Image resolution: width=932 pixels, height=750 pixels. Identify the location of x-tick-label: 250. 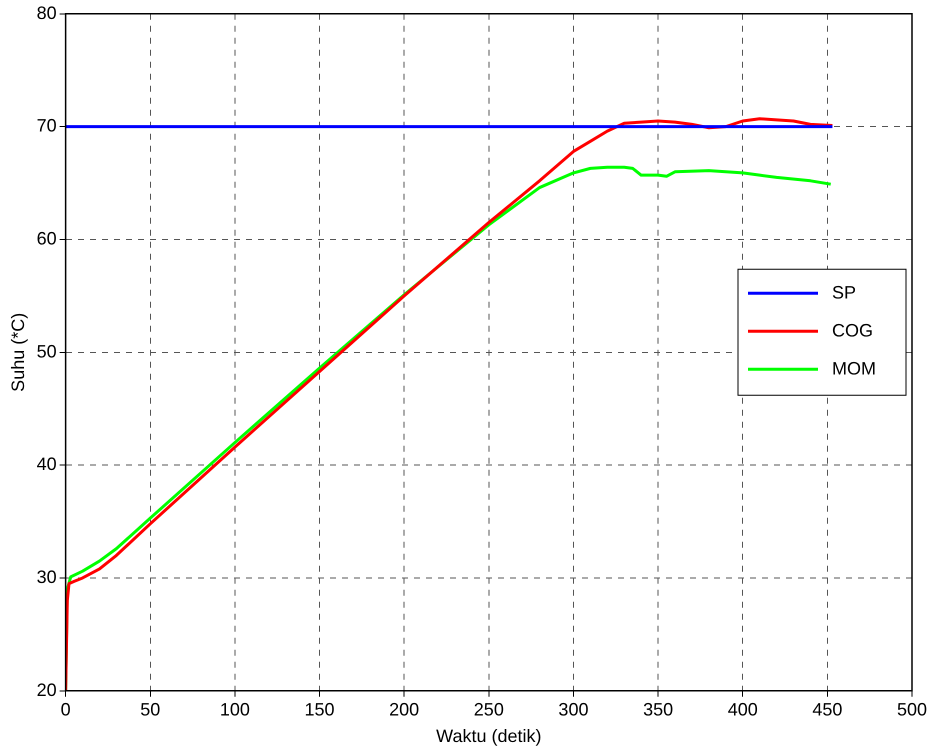
(489, 710).